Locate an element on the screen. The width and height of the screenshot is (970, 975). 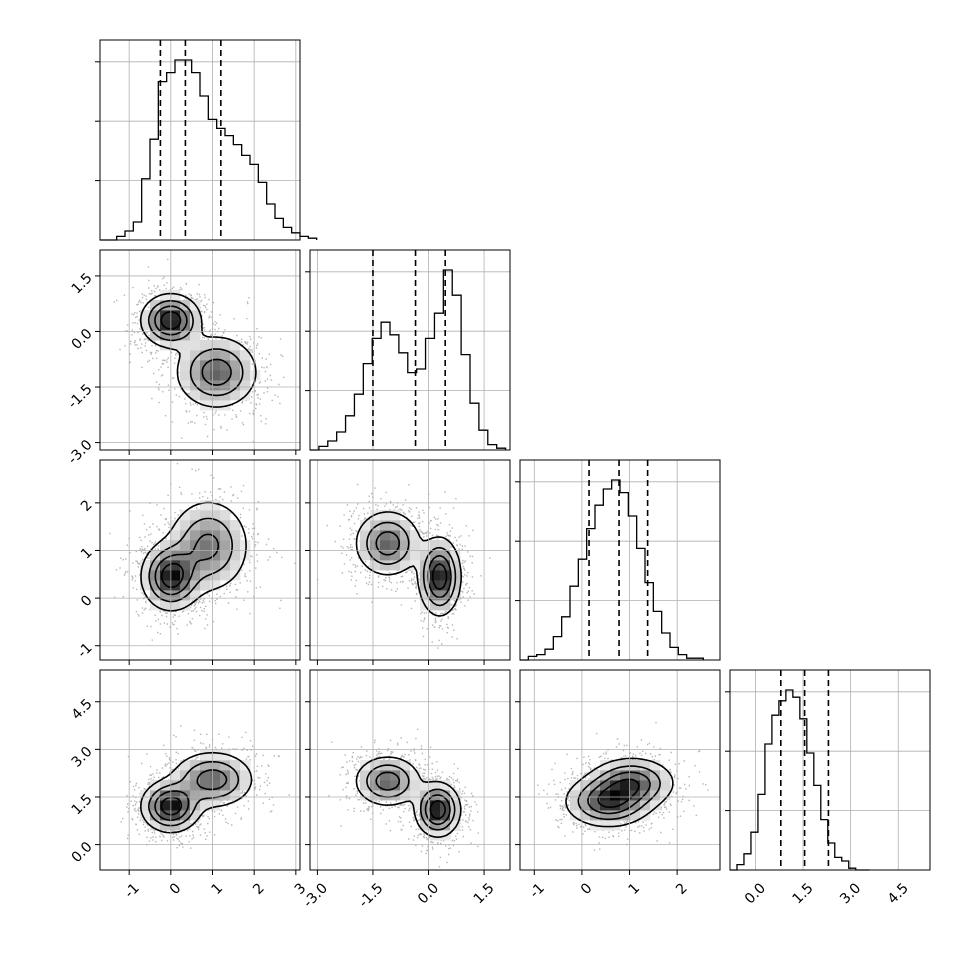
xtick-label-2-3: 2 is located at coordinates (682, 889).